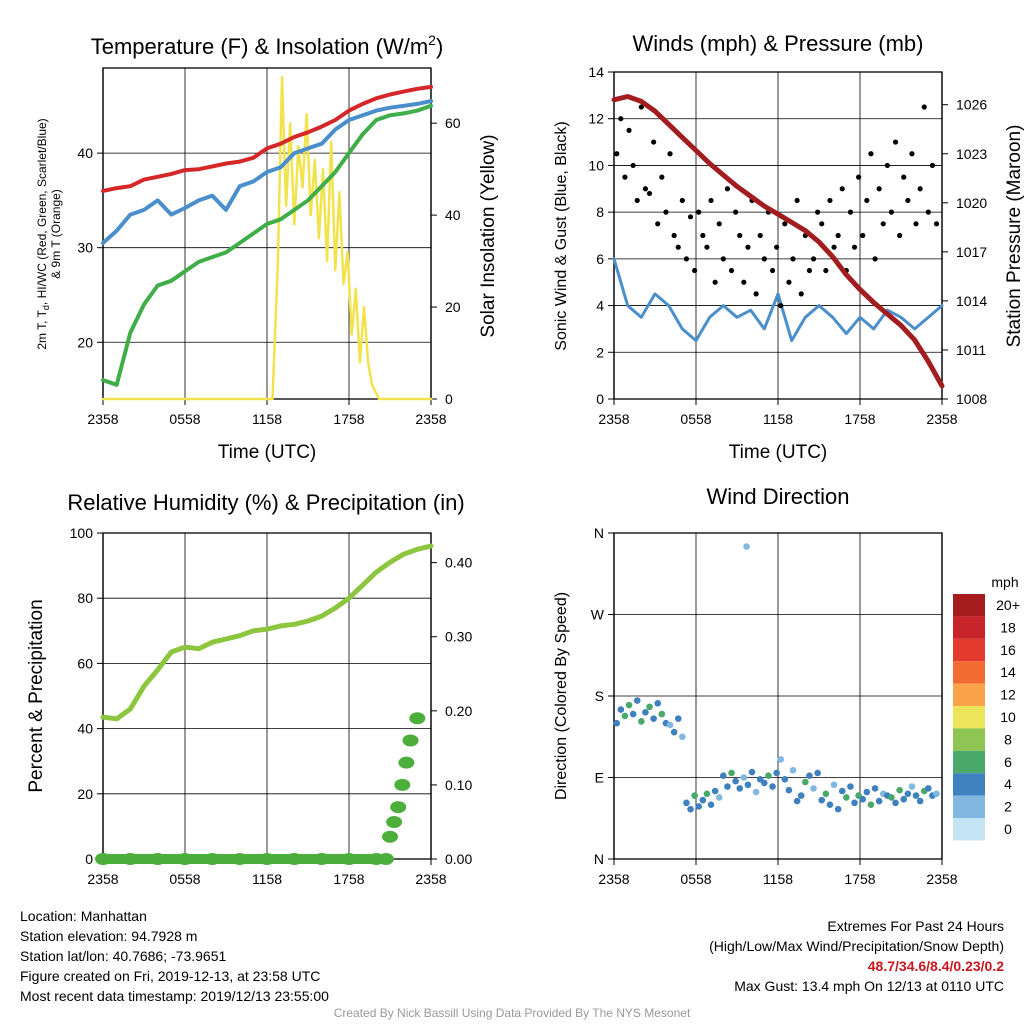 The height and width of the screenshot is (1024, 1024). I want to click on y-tick-label: 2, so click(600, 352).